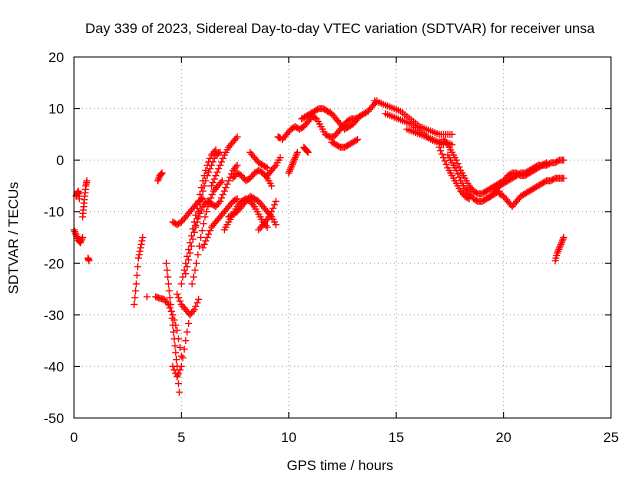 Image resolution: width=640 pixels, height=485 pixels. I want to click on x-axis-label: GPS time / hours, so click(340, 465).